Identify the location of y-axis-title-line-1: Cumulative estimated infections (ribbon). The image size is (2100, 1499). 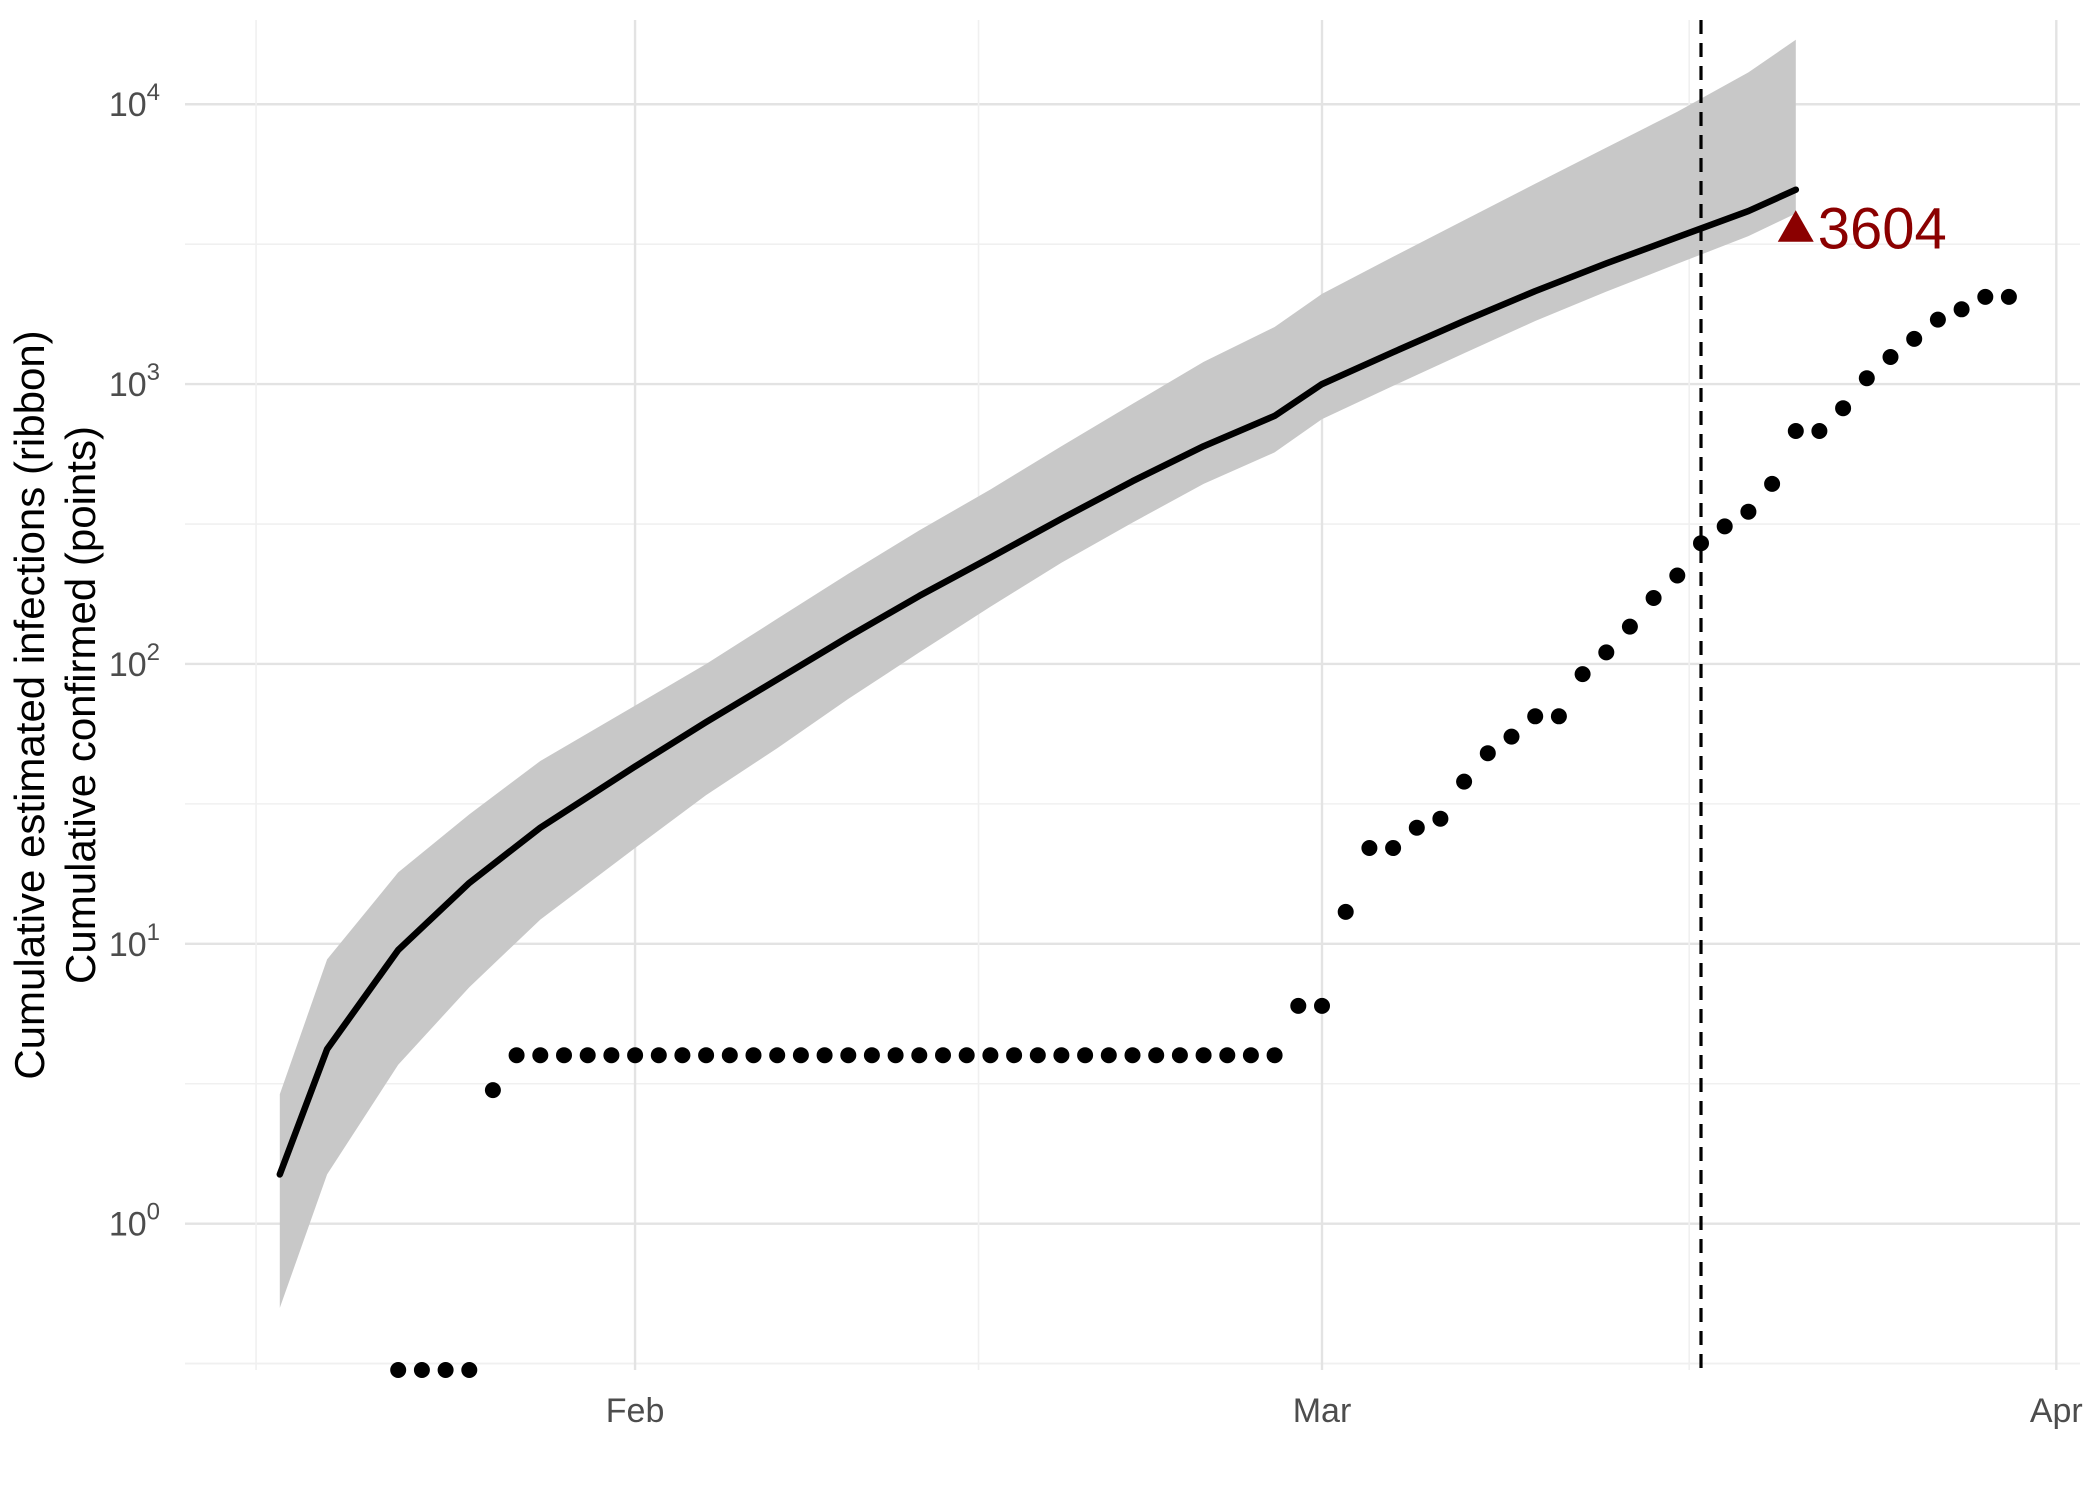
(29, 704).